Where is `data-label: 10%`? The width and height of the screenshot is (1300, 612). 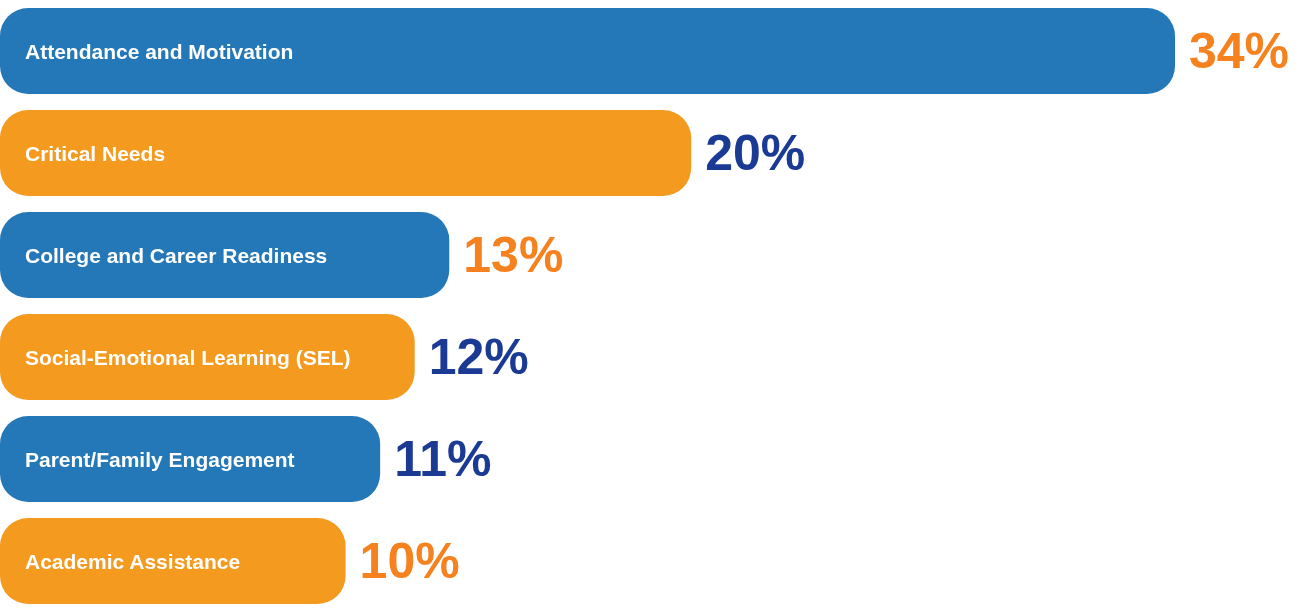 data-label: 10% is located at coordinates (409, 561).